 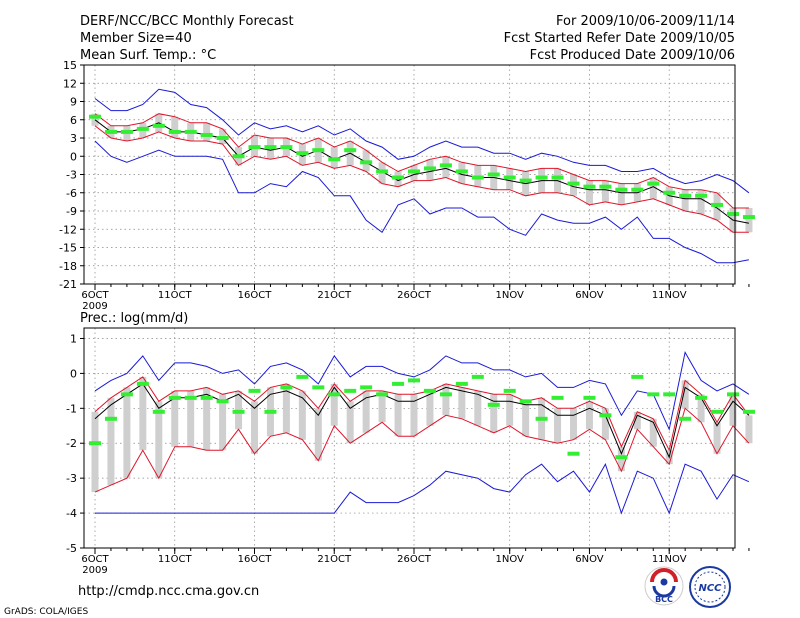 I want to click on y-tick-label: 6, so click(x=73, y=120).